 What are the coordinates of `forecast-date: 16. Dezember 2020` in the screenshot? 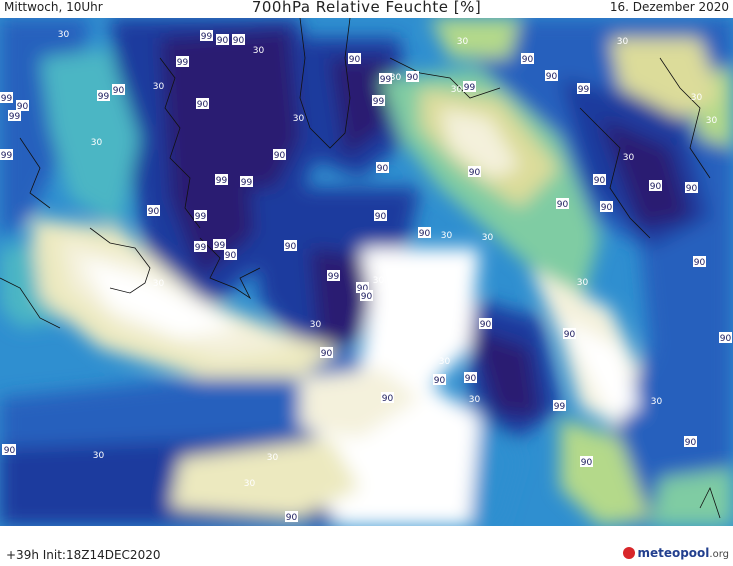 It's located at (669, 7).